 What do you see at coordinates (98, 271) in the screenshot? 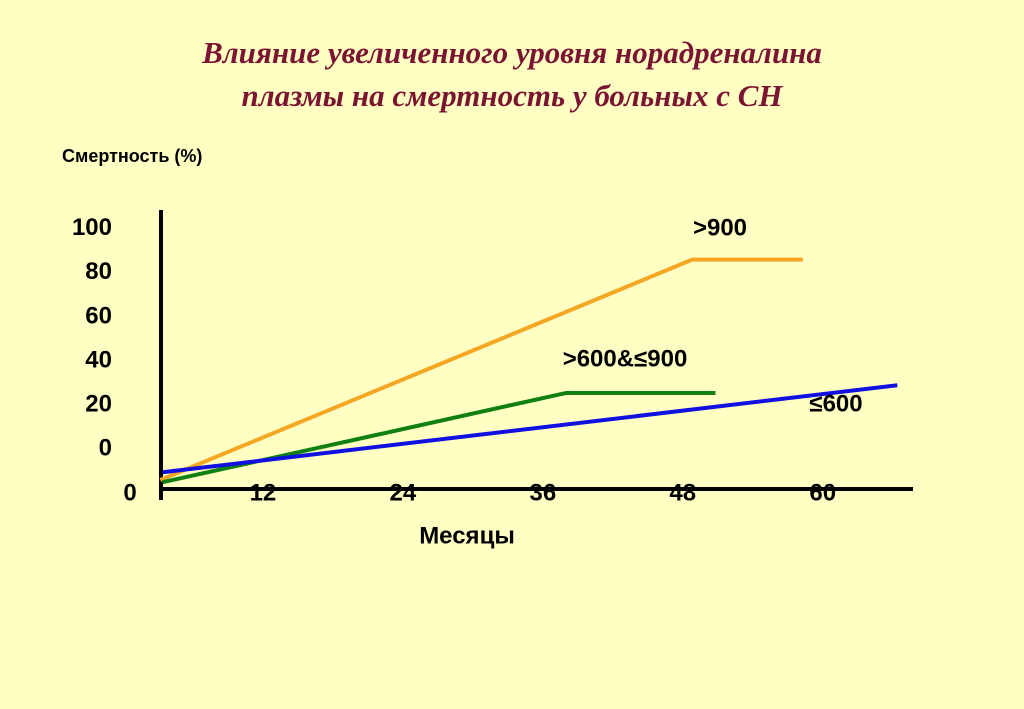
I see `y-tick-label: 80` at bounding box center [98, 271].